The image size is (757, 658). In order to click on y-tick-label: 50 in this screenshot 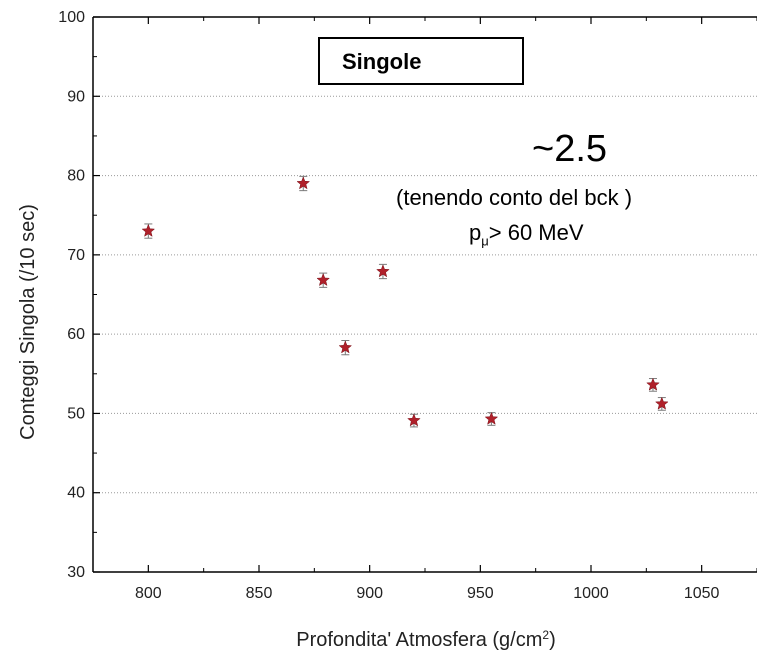, I will do `click(76, 413)`.